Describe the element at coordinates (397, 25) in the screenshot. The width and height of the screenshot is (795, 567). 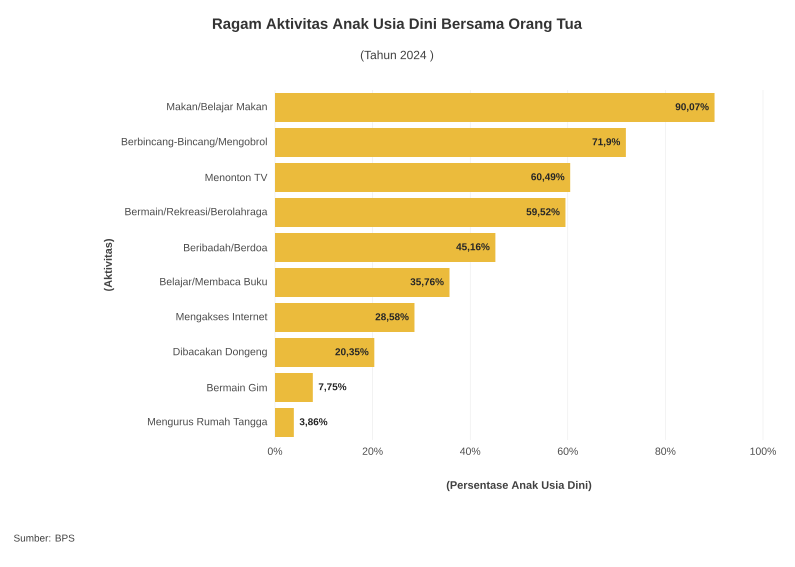
I see `chart-title: Ragam Aktivitas Anak Usia Dini Bersama Orang Tua` at that location.